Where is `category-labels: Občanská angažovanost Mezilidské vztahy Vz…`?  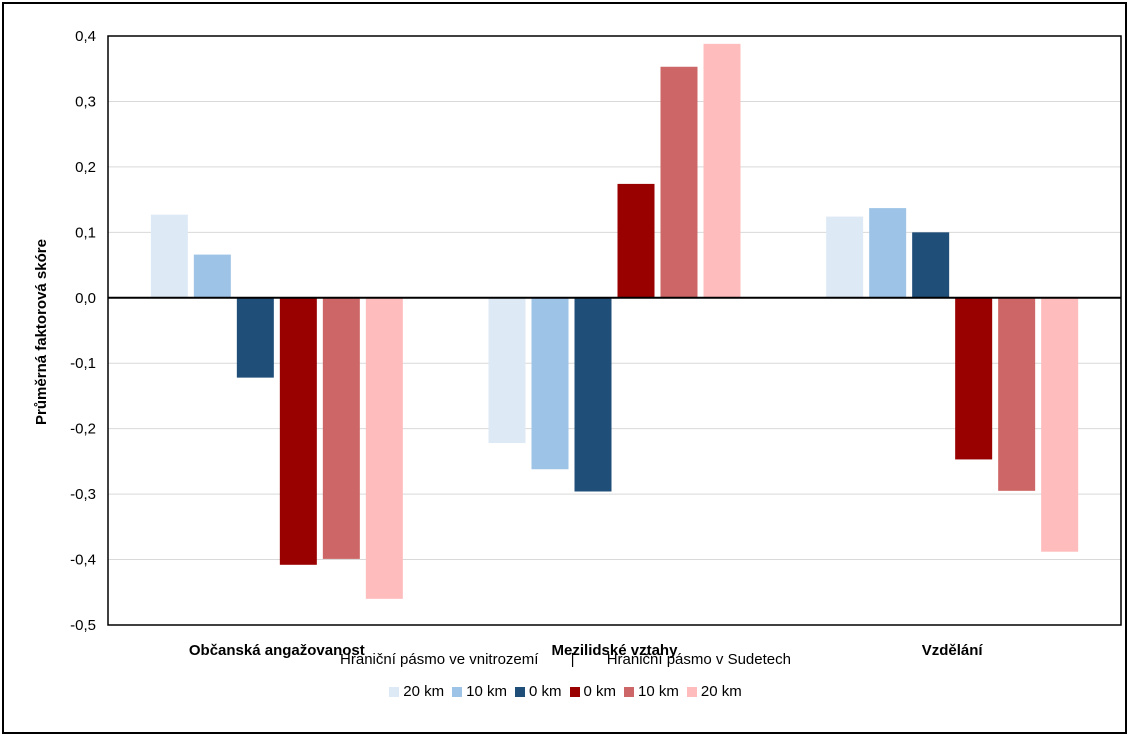 category-labels: Občanská angažovanost Mezilidské vztahy Vz… is located at coordinates (586, 650).